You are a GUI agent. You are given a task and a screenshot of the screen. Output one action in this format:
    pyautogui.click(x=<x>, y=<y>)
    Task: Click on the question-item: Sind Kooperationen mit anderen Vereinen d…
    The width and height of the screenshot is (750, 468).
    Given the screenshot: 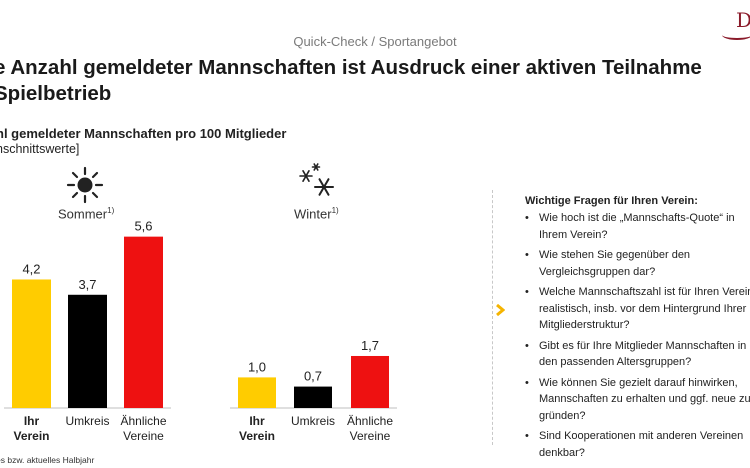 What is the action you would take?
    pyautogui.click(x=637, y=444)
    